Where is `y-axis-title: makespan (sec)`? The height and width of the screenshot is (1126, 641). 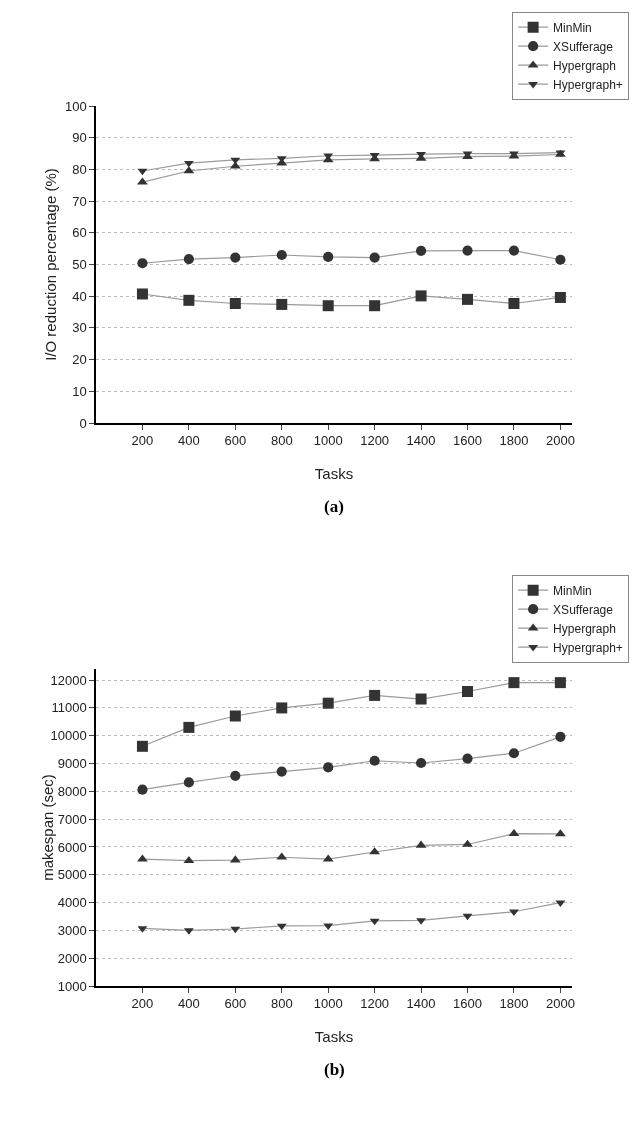 y-axis-title: makespan (sec) is located at coordinates (47, 827).